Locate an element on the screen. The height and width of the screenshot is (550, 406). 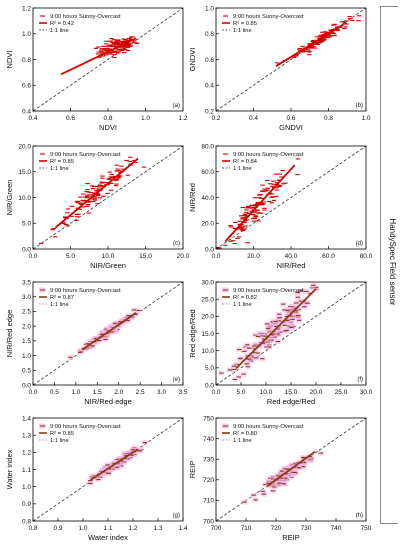
x-tick-label: 10.0 is located at coordinates (266, 392).